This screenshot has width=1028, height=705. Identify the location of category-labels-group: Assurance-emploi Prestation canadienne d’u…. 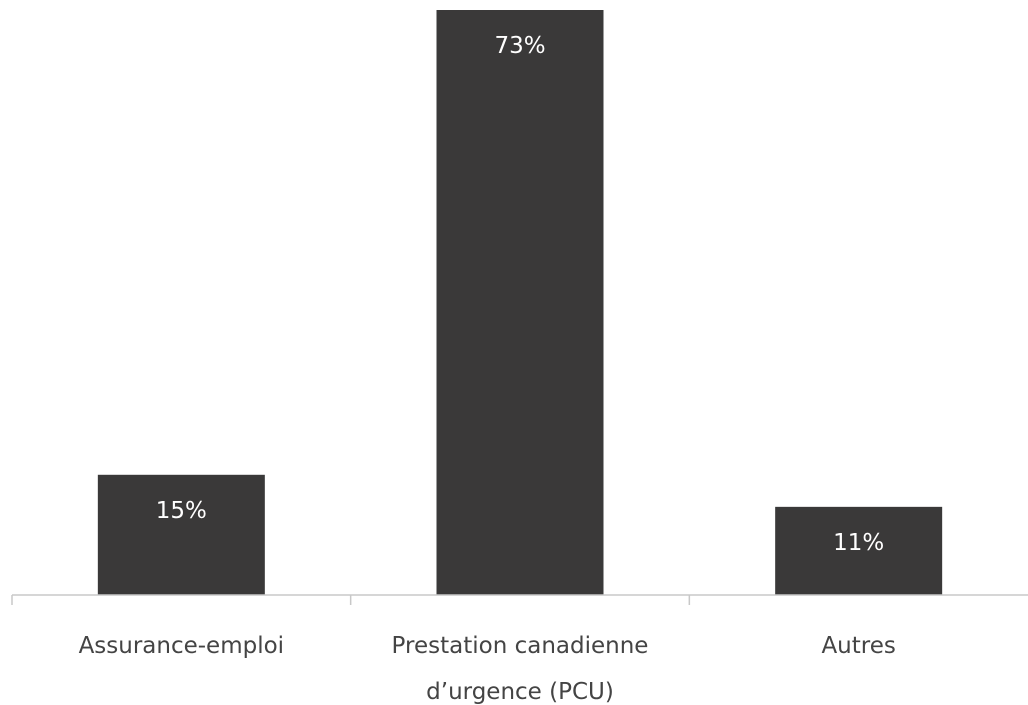
(487, 669).